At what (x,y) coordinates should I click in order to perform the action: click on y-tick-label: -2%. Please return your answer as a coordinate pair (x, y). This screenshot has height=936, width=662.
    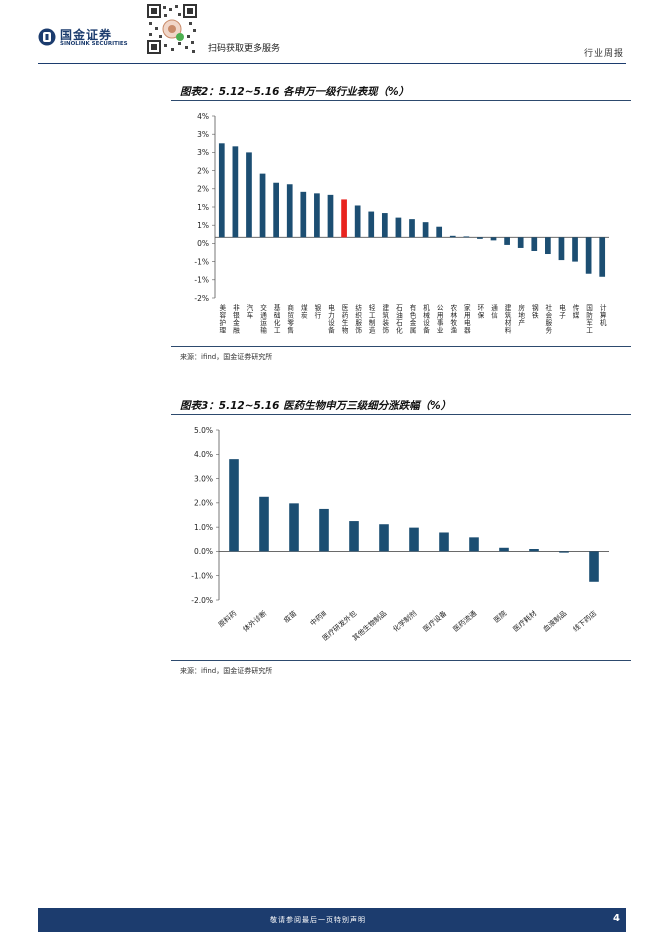
    Looking at the image, I should click on (201, 298).